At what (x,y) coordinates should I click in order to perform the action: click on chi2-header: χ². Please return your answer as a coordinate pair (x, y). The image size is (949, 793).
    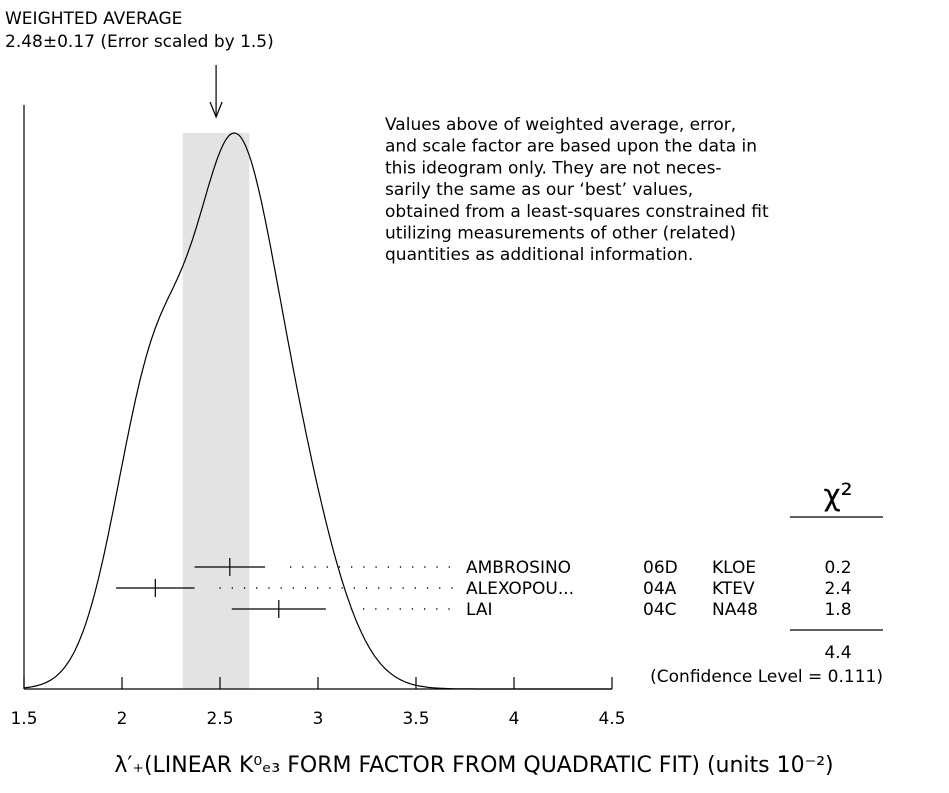
    Looking at the image, I should click on (837, 495).